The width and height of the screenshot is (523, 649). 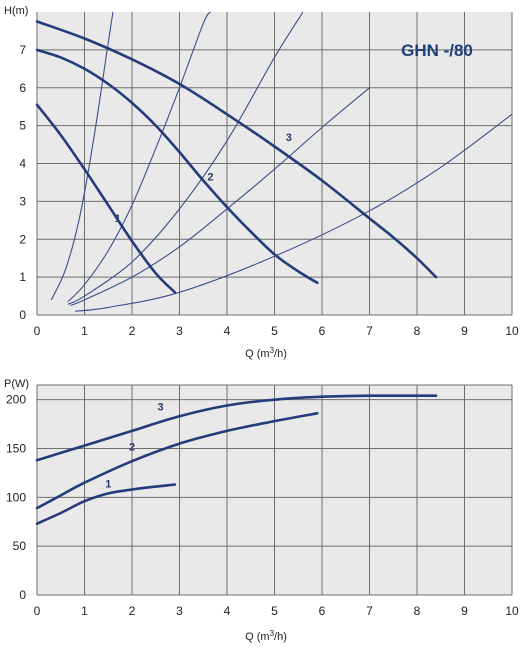 I want to click on power-y-axis-label: P(W), so click(x=16, y=384).